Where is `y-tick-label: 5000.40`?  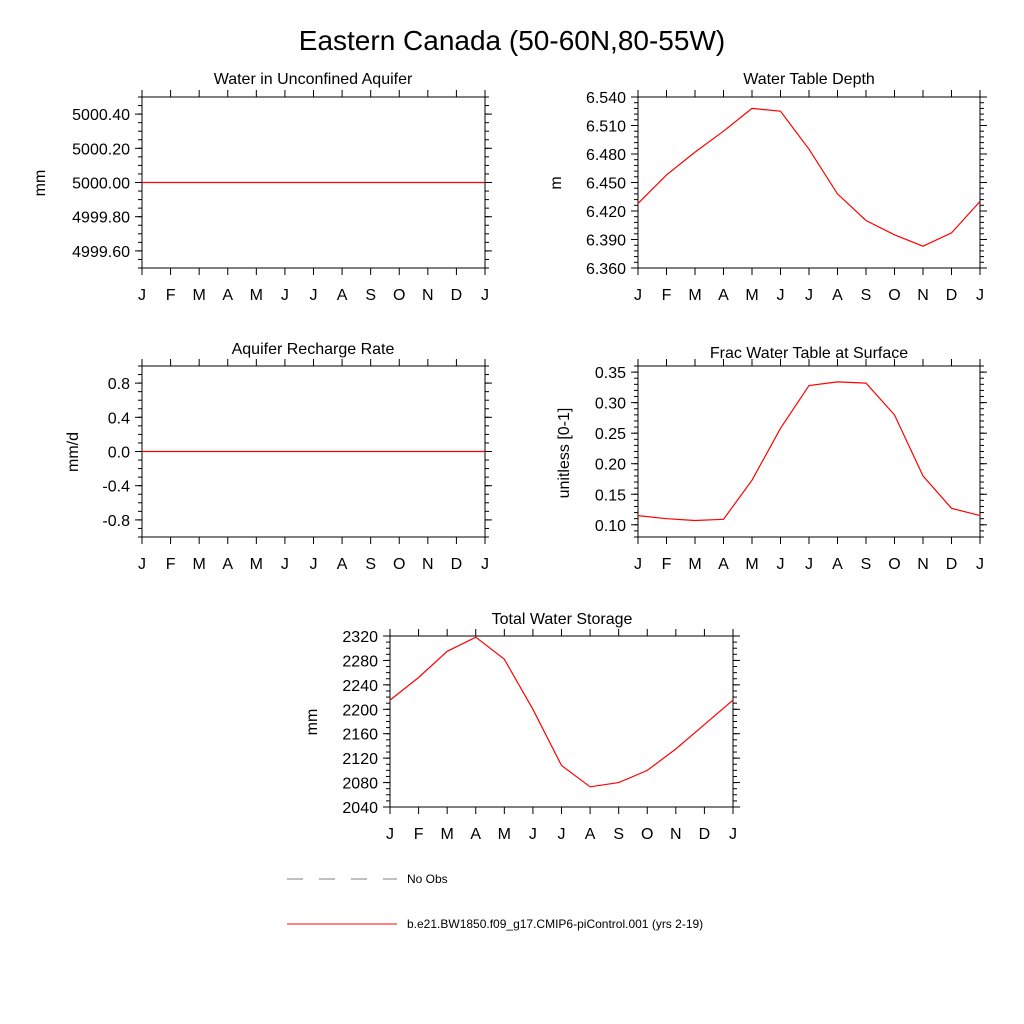
y-tick-label: 5000.40 is located at coordinates (101, 115).